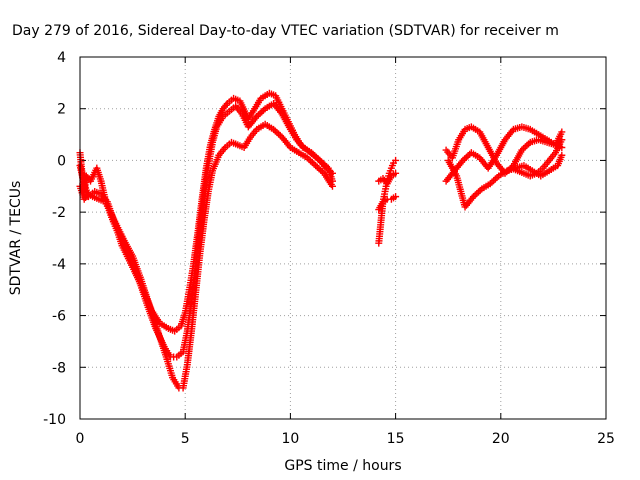 This screenshot has height=480, width=640. I want to click on y-tick-label: -6, so click(59, 317).